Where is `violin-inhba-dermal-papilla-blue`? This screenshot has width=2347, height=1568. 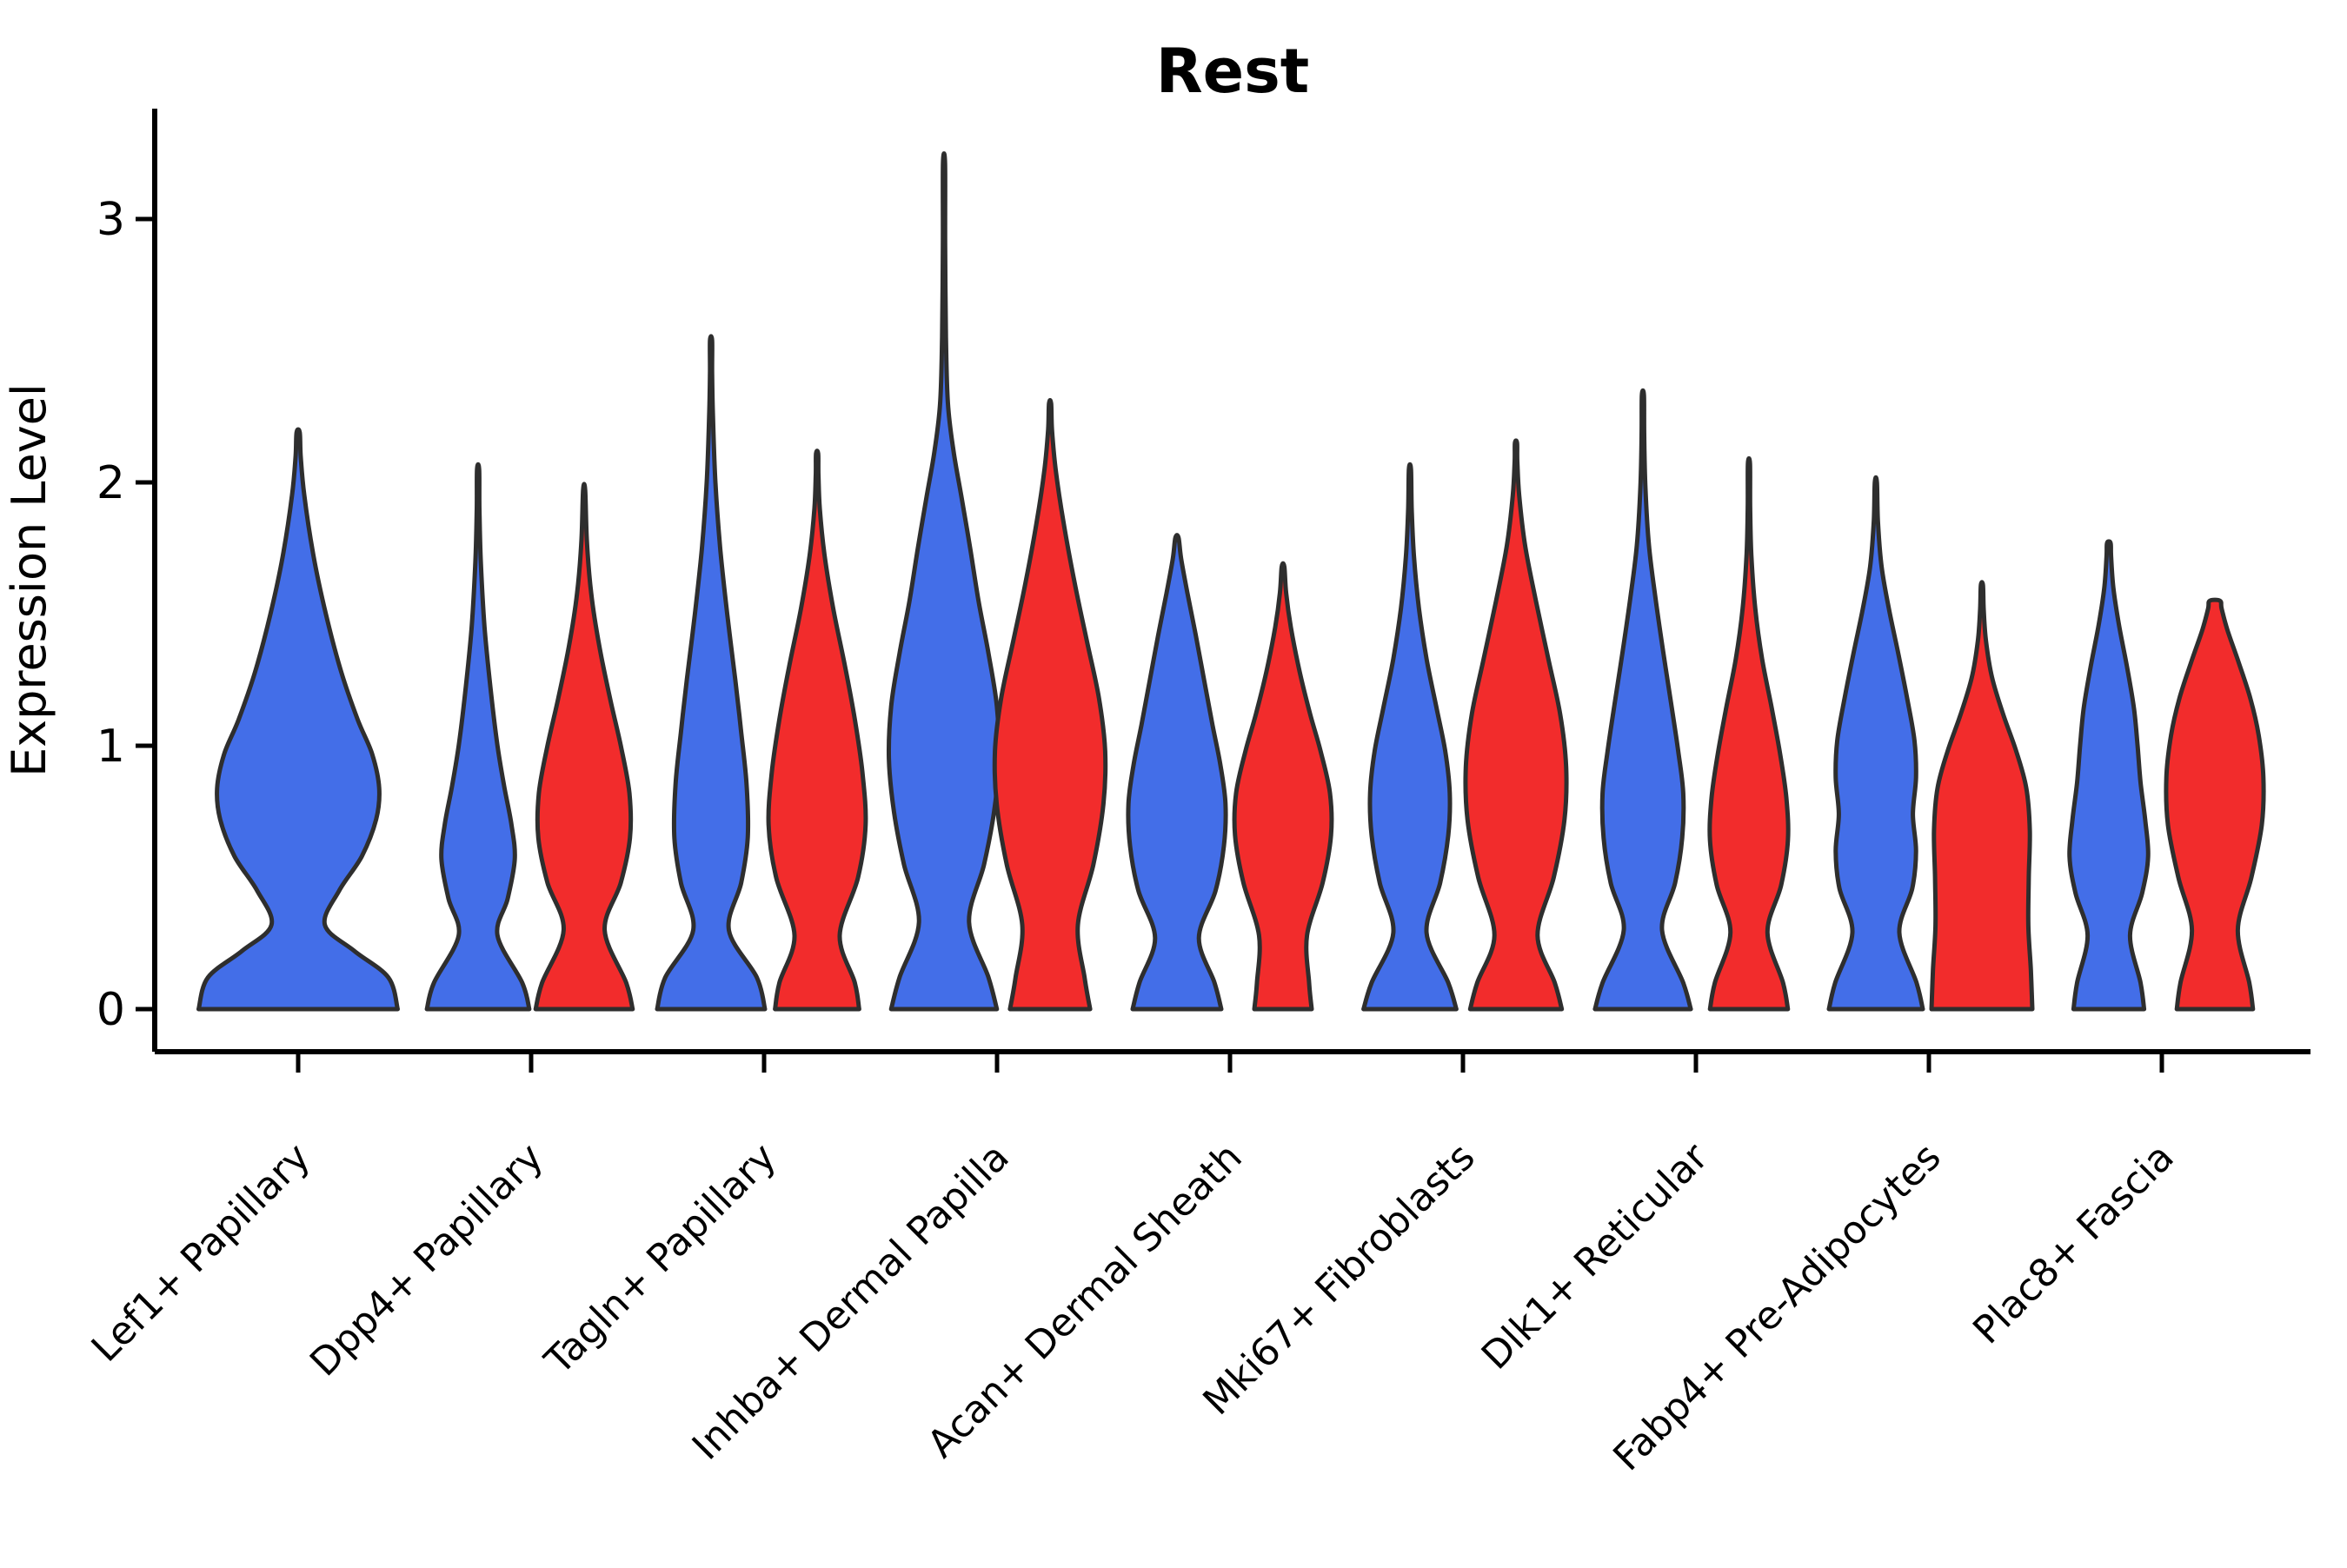 violin-inhba-dermal-papilla-blue is located at coordinates (944, 581).